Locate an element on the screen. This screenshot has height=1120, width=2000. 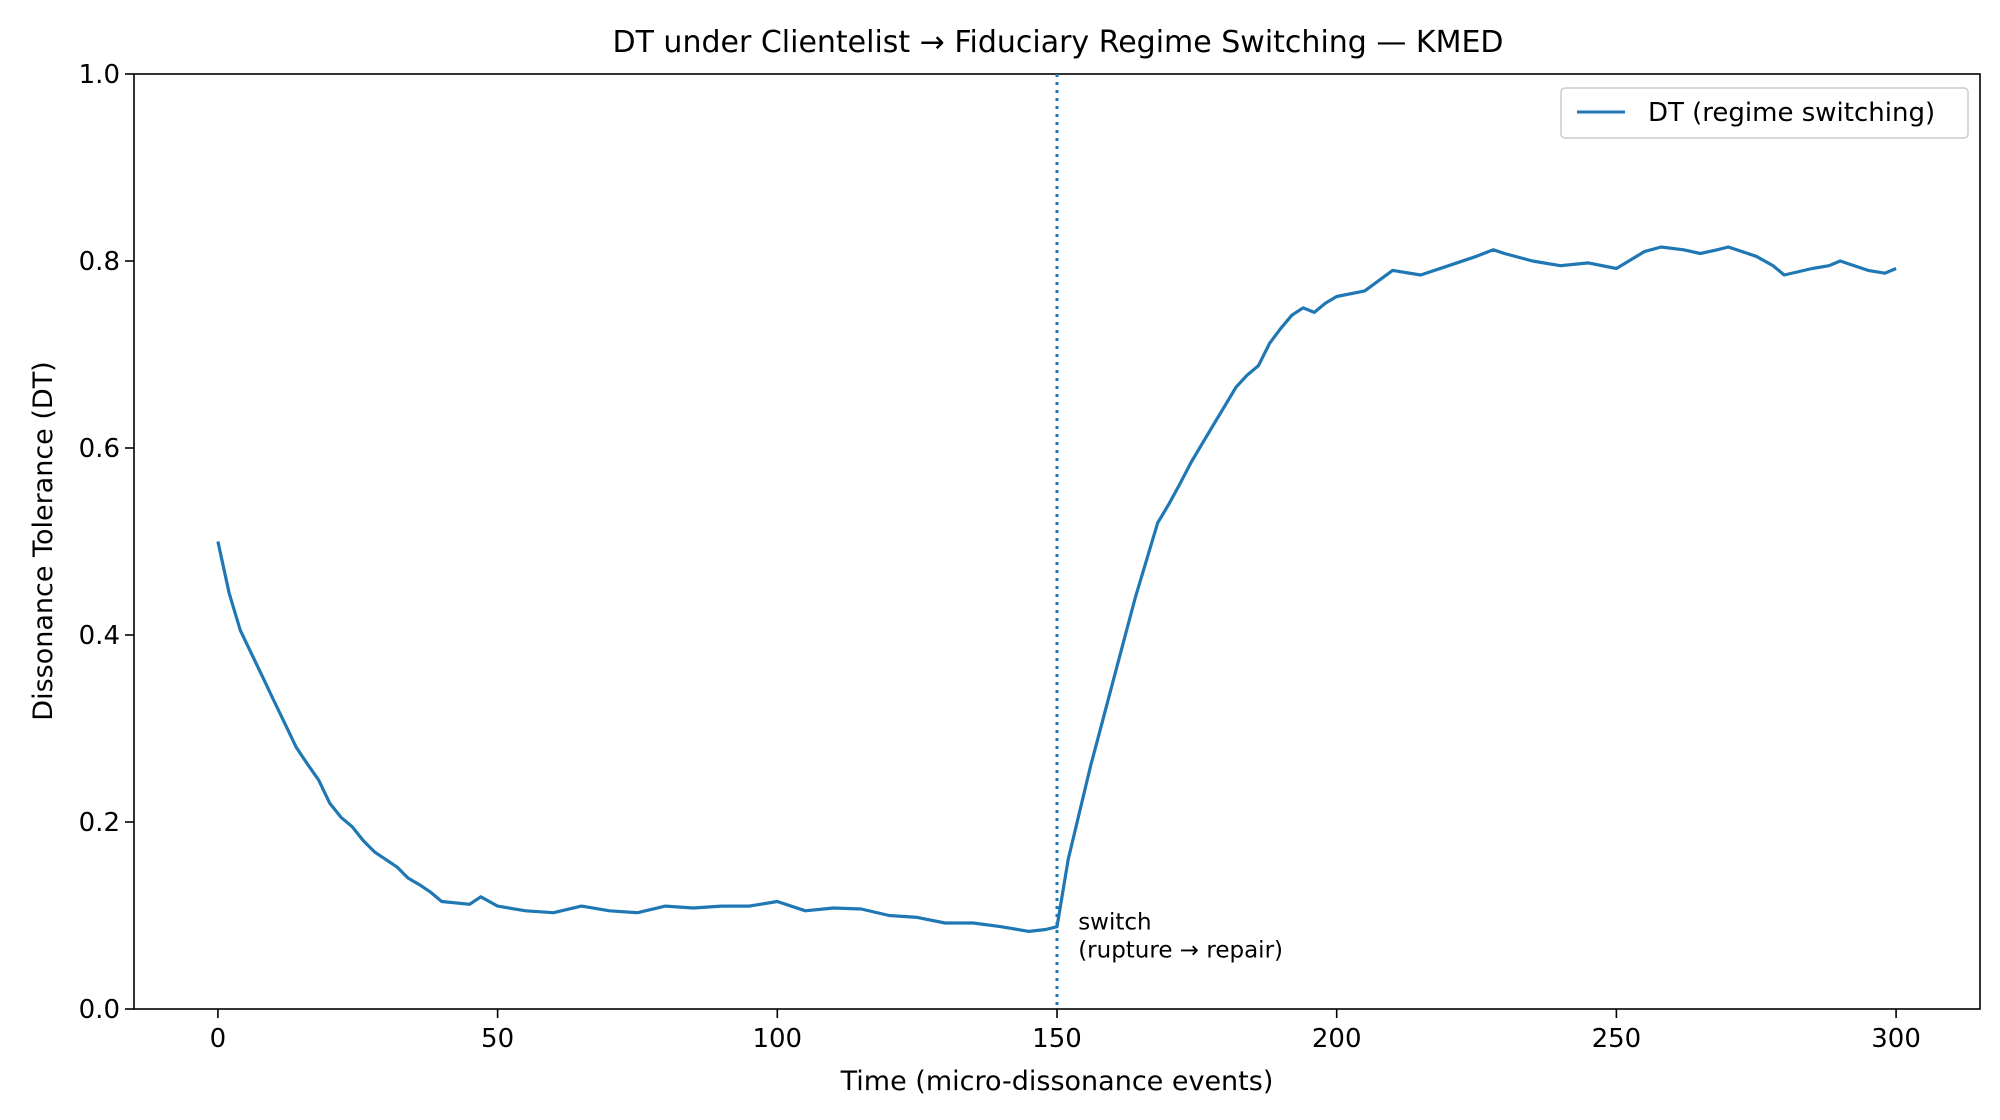
x-tick-label: 50 is located at coordinates (497, 1039).